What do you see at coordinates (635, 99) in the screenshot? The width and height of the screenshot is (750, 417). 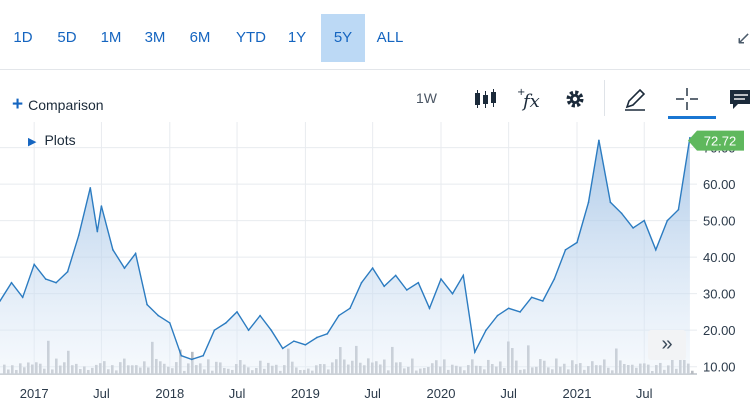 I see `pencil-icon` at bounding box center [635, 99].